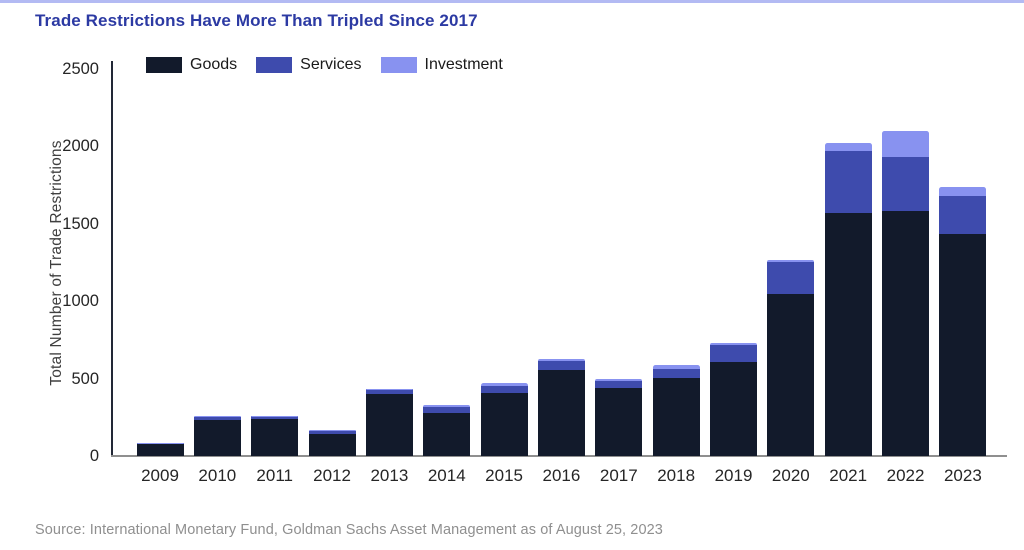 This screenshot has height=550, width=1024. I want to click on bar-segment-investment-2009, so click(160, 443).